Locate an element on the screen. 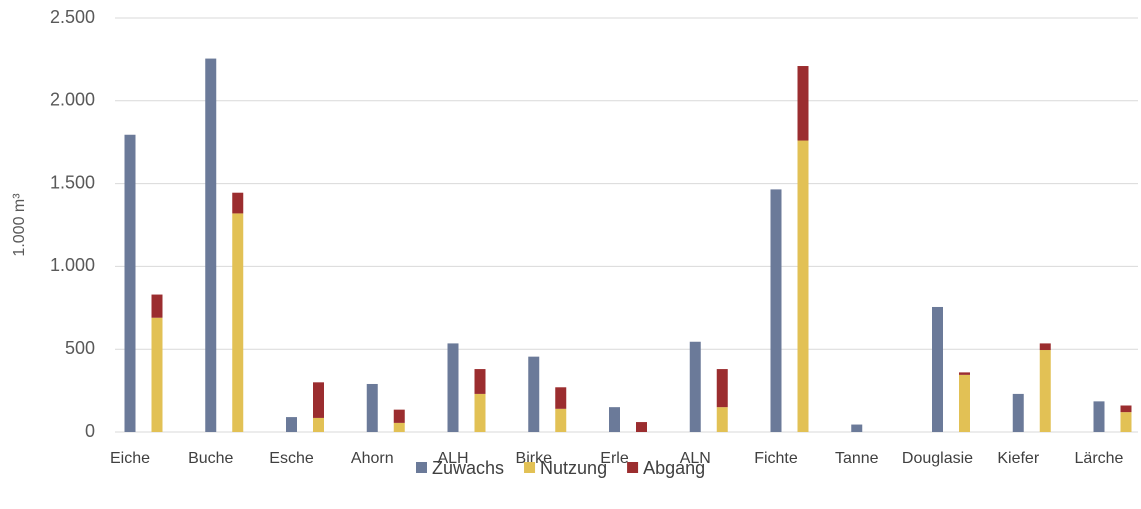 The width and height of the screenshot is (1141, 509). x-tick-label: Eiche is located at coordinates (130, 458).